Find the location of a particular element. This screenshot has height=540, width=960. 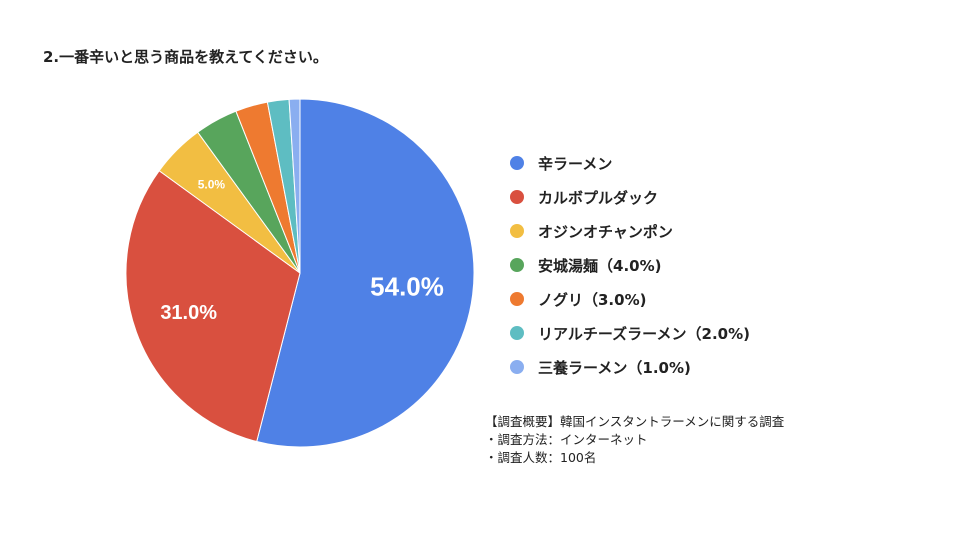

legend-label: 安城湯麺（4.0%) is located at coordinates (600, 265).